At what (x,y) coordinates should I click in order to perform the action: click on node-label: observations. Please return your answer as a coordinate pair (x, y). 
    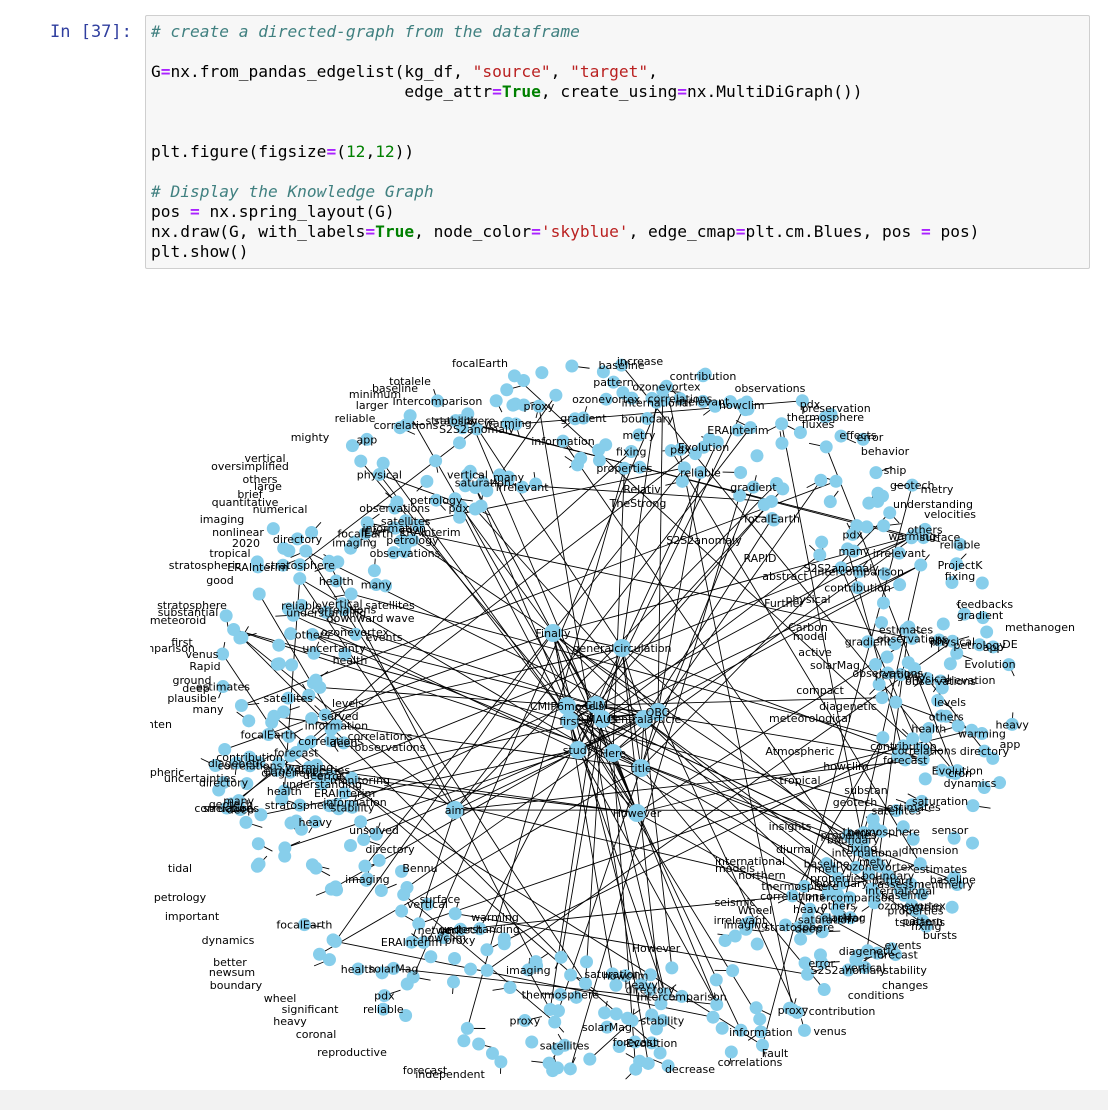
    Looking at the image, I should click on (394, 508).